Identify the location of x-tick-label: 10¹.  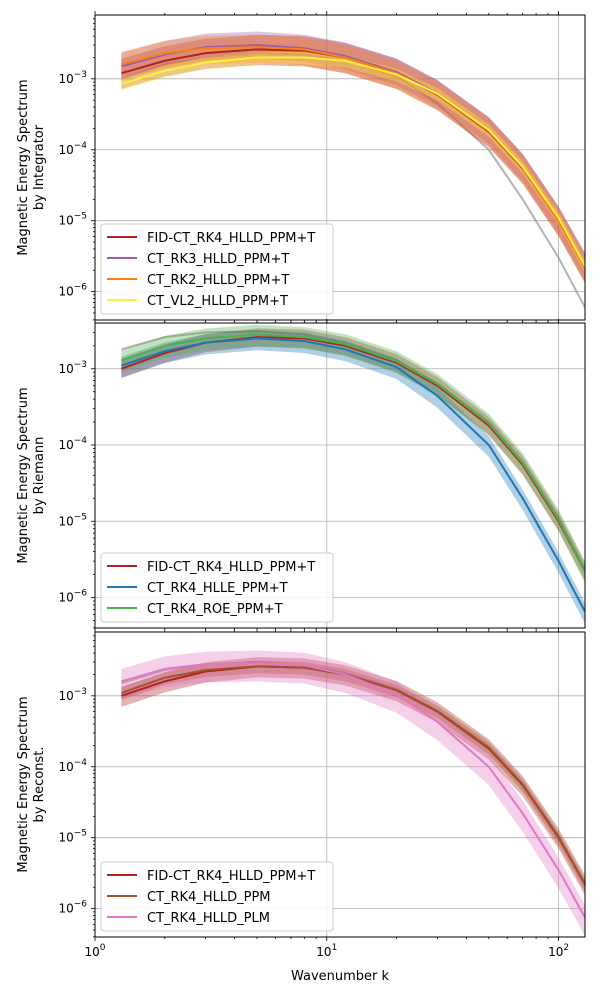
(326, 951).